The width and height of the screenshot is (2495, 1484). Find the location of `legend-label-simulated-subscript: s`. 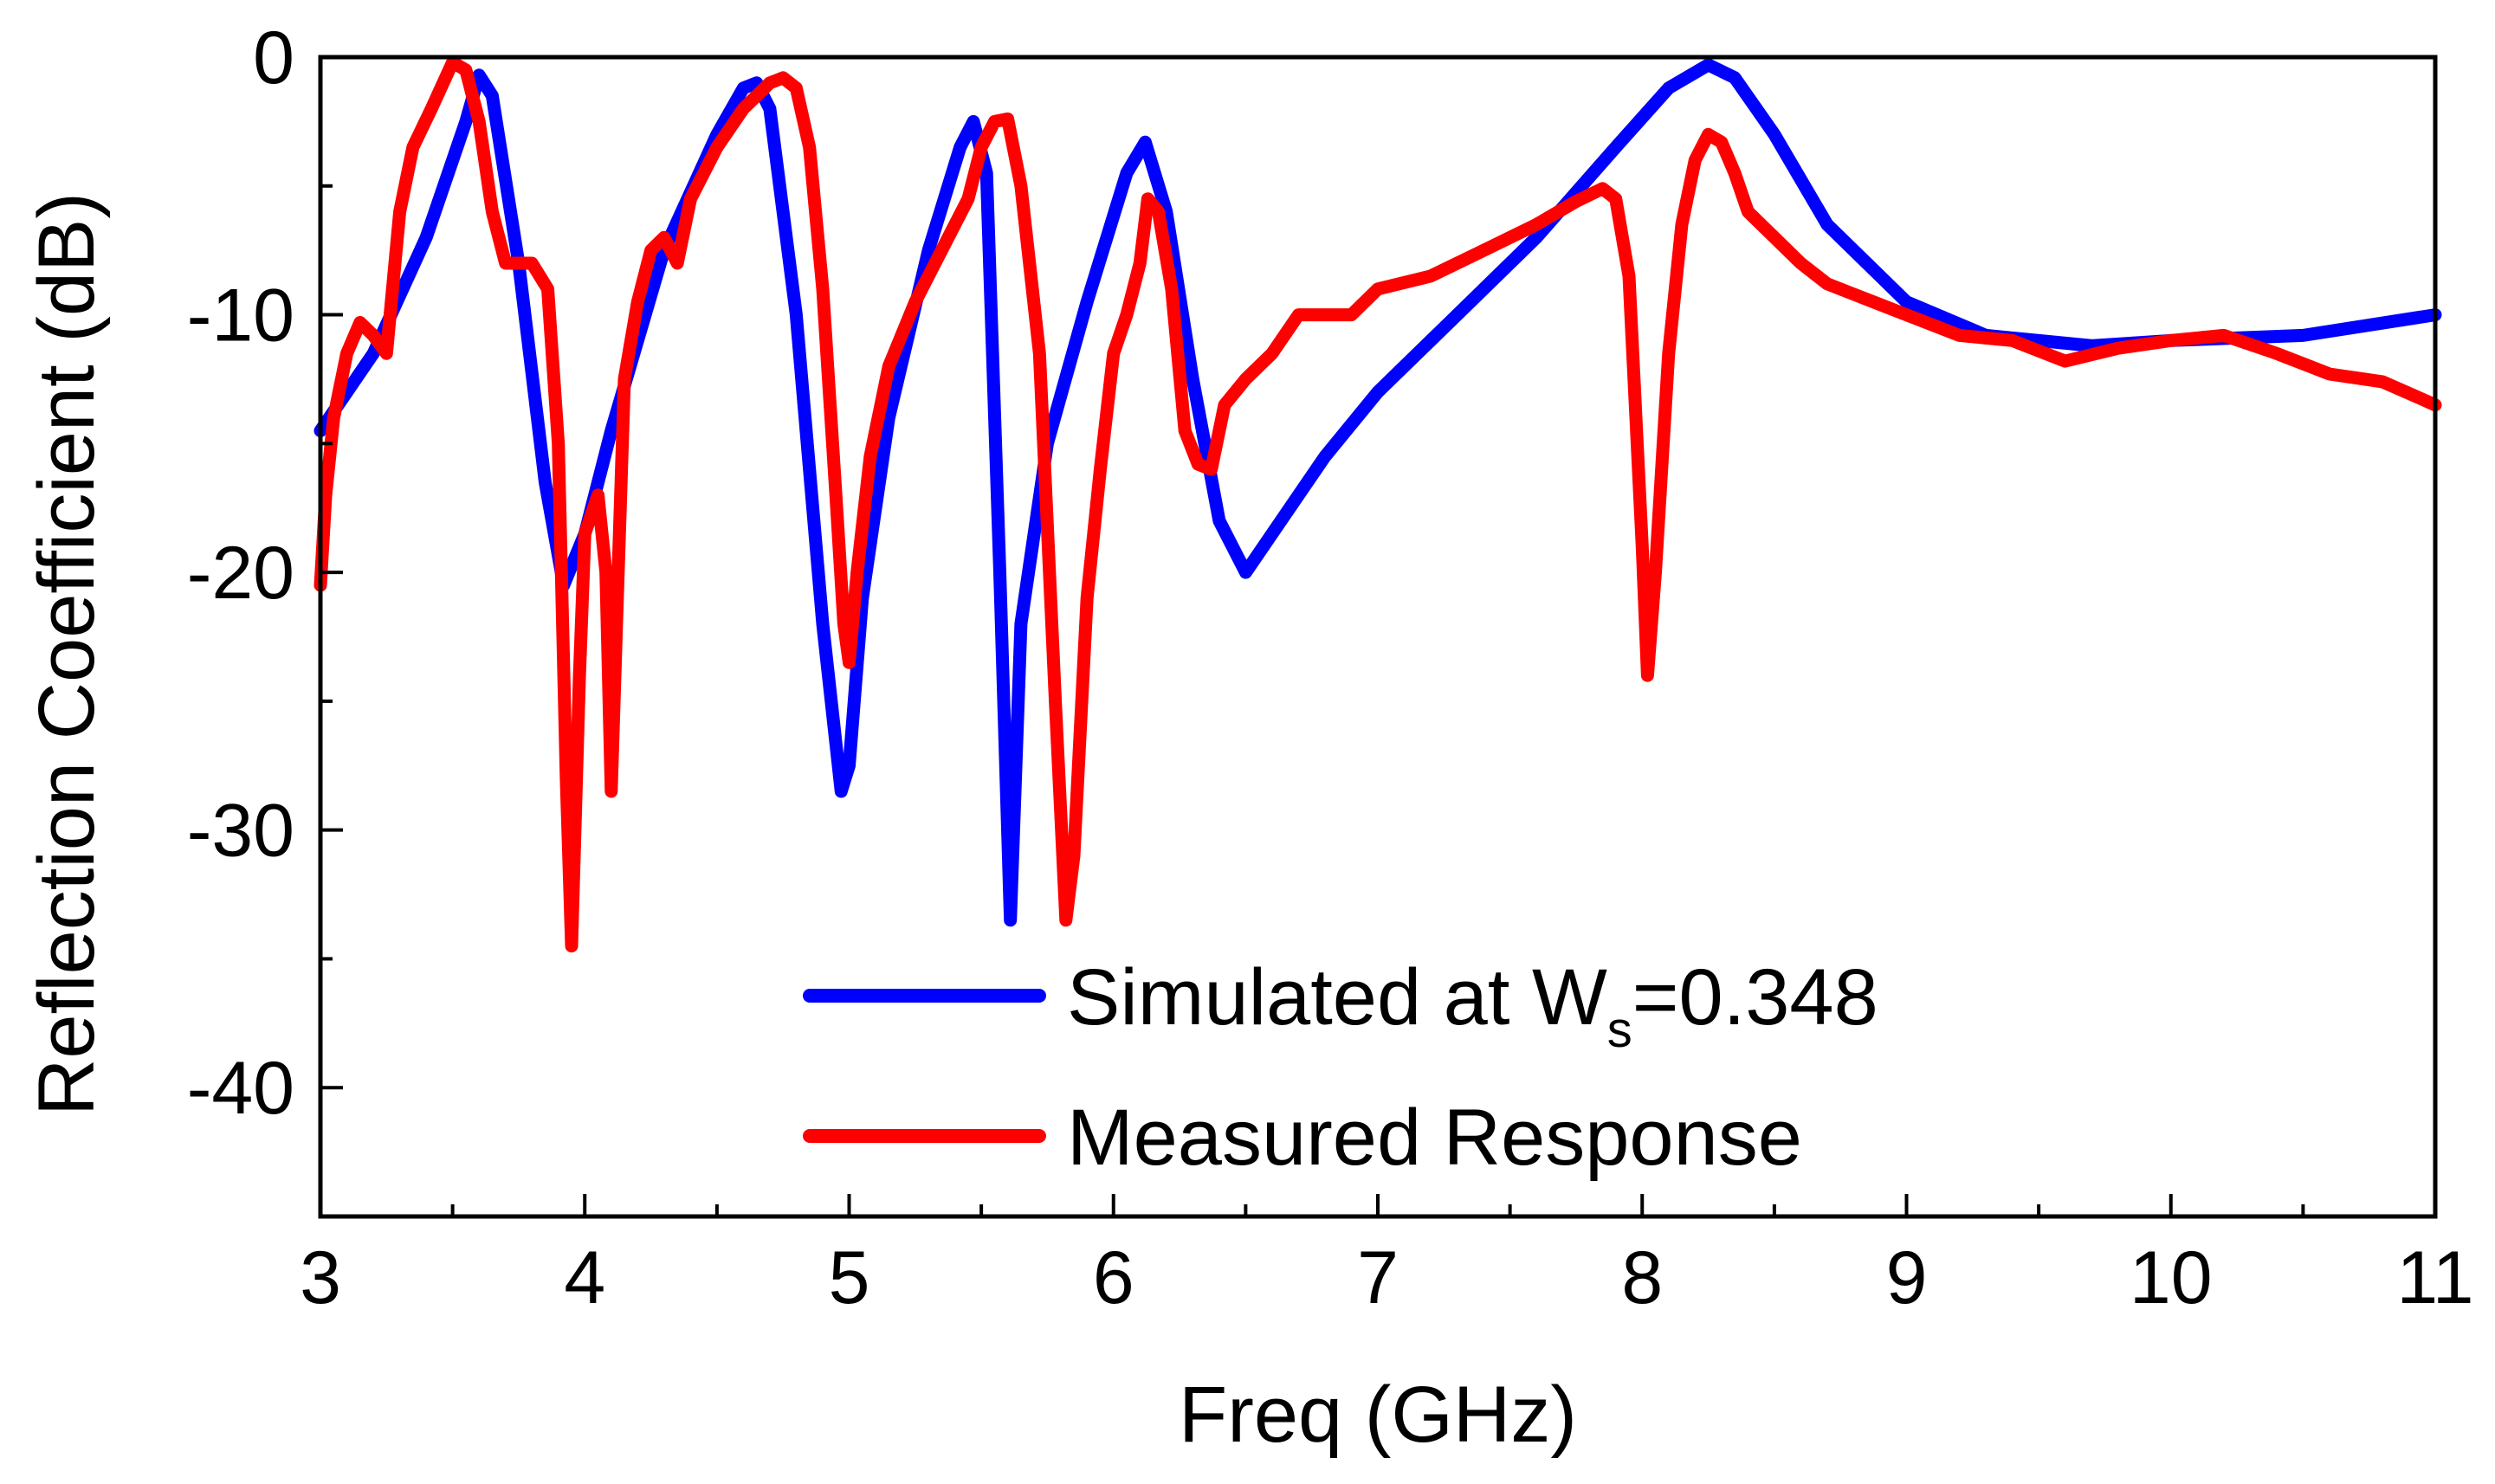

legend-label-simulated-subscript: s is located at coordinates (1620, 1030).